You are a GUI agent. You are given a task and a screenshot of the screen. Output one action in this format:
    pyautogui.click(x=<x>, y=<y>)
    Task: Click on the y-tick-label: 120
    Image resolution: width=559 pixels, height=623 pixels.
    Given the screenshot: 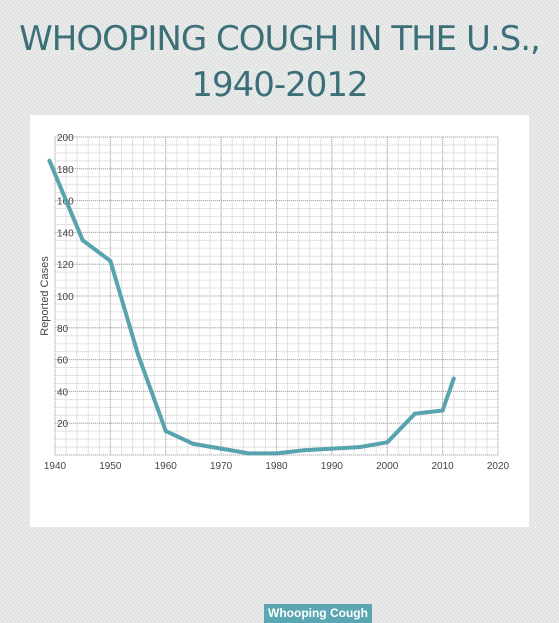 What is the action you would take?
    pyautogui.click(x=65, y=265)
    